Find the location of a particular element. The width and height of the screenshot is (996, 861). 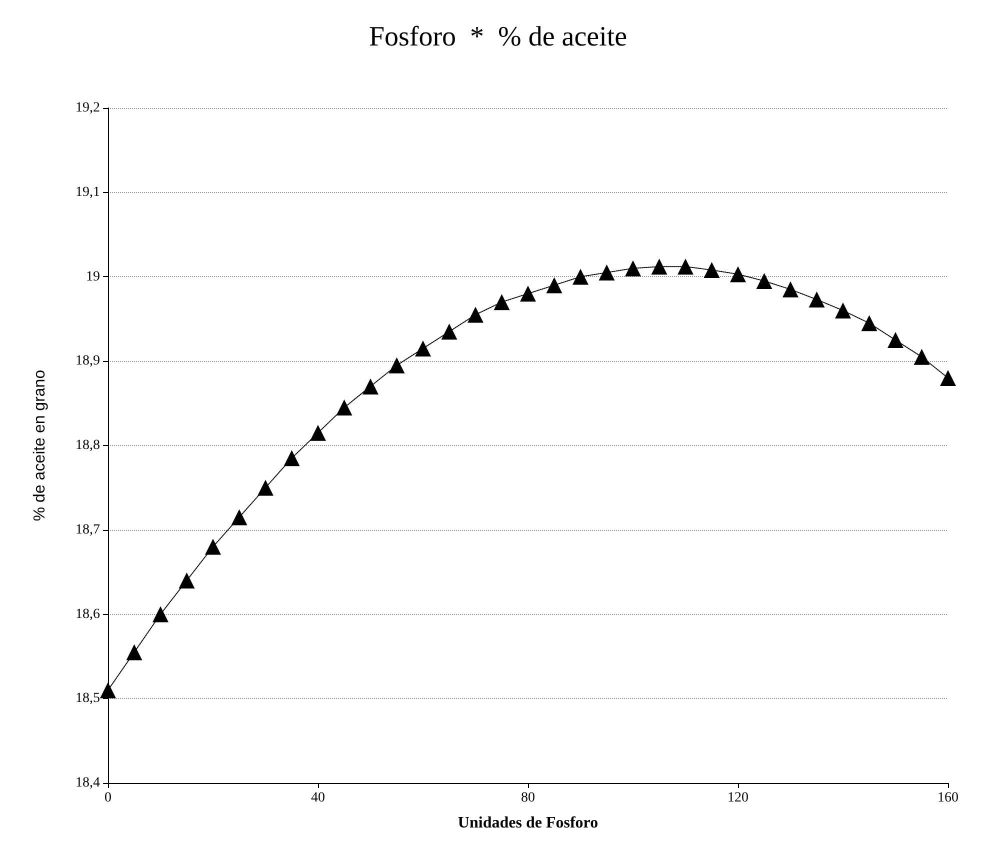

y-tick-label: 18,5 is located at coordinates (88, 698).